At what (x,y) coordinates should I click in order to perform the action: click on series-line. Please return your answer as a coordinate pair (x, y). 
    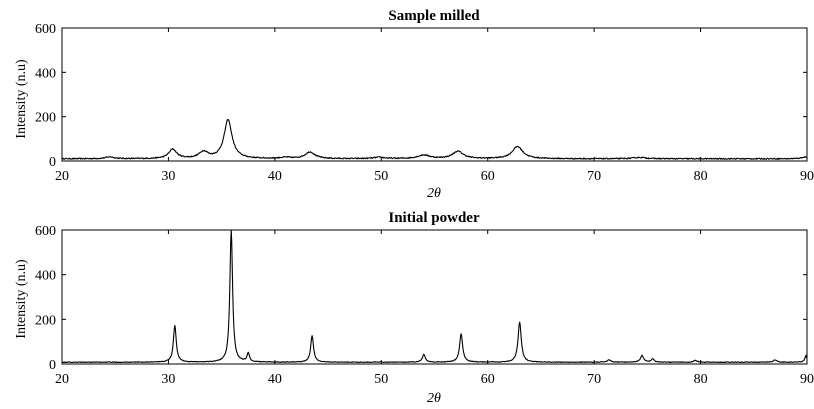
    Looking at the image, I should click on (434, 139).